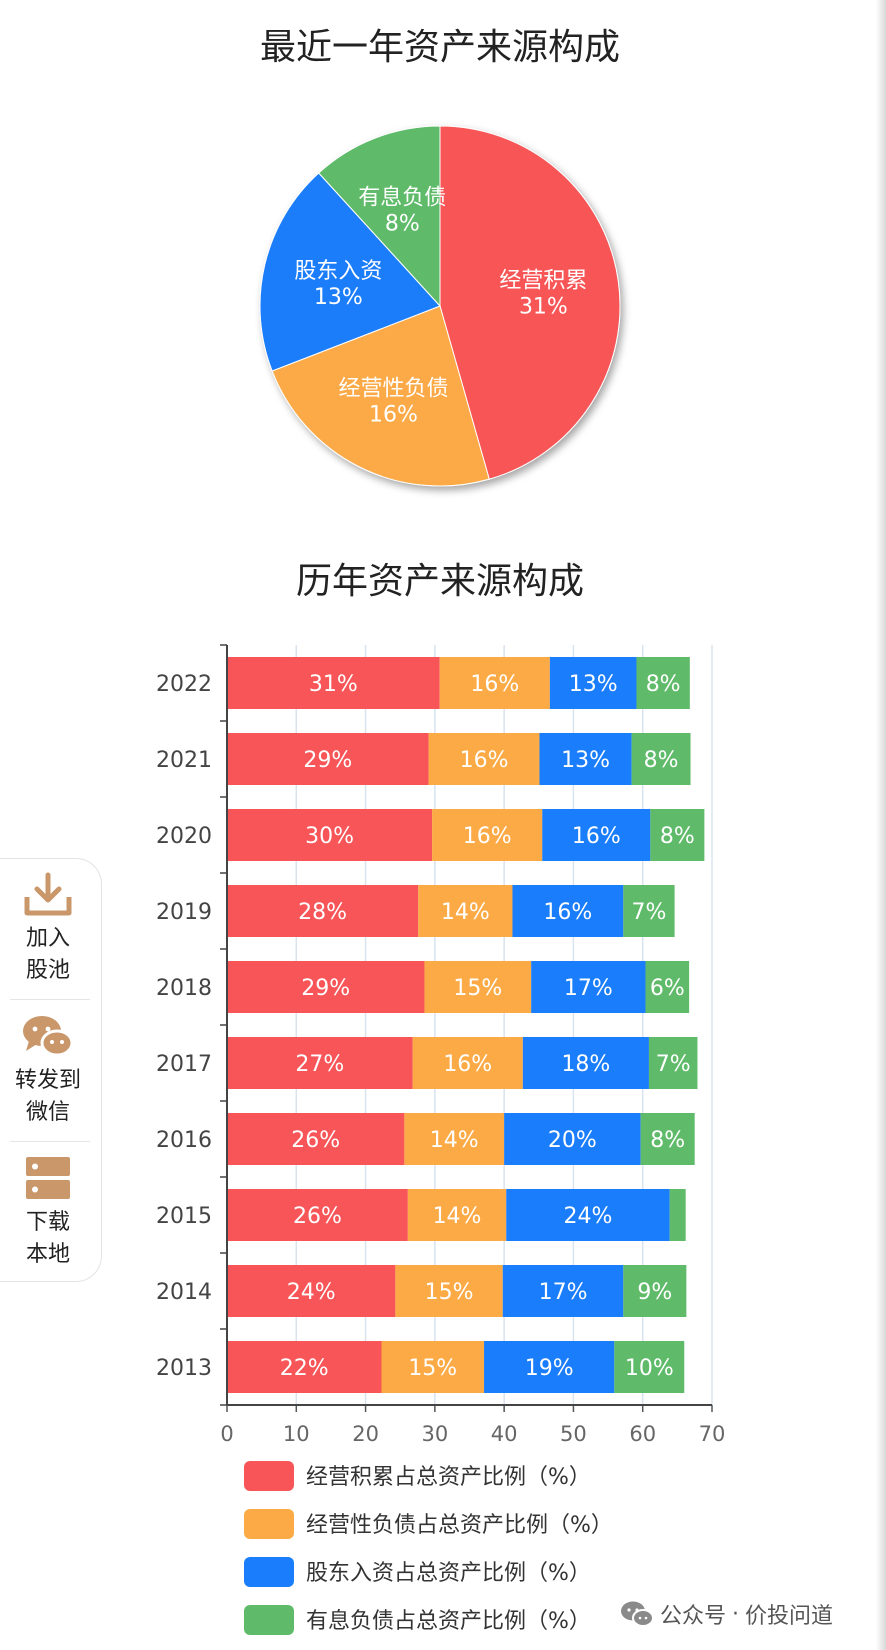 The height and width of the screenshot is (1650, 886). Describe the element at coordinates (50, 999) in the screenshot. I see `side-divider` at that location.